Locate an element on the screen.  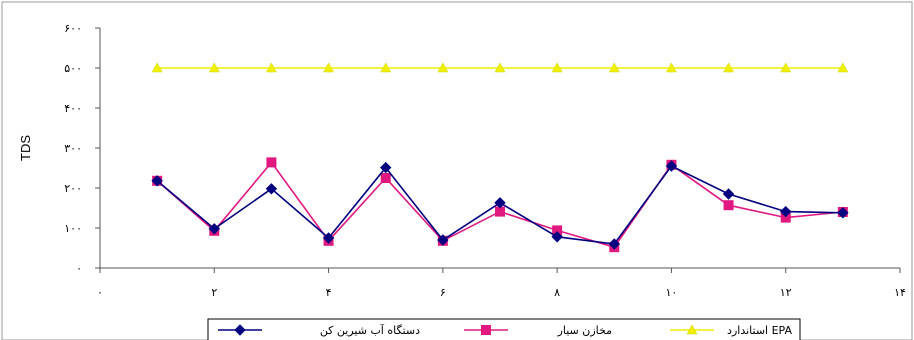
x-tick-label: ۱۲ is located at coordinates (786, 292).